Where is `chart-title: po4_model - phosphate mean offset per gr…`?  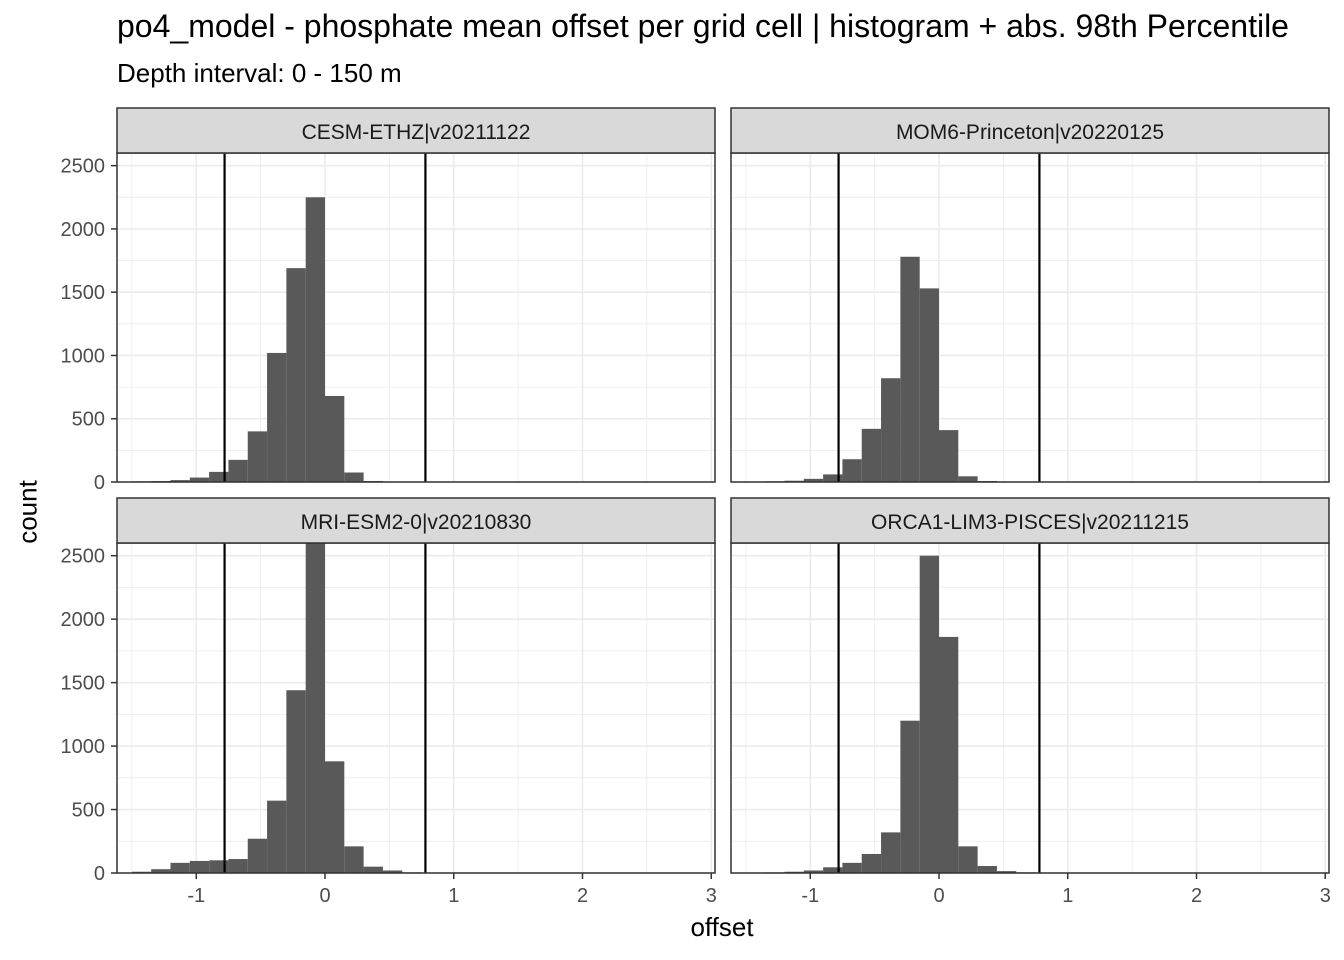 chart-title: po4_model - phosphate mean offset per gr… is located at coordinates (703, 26).